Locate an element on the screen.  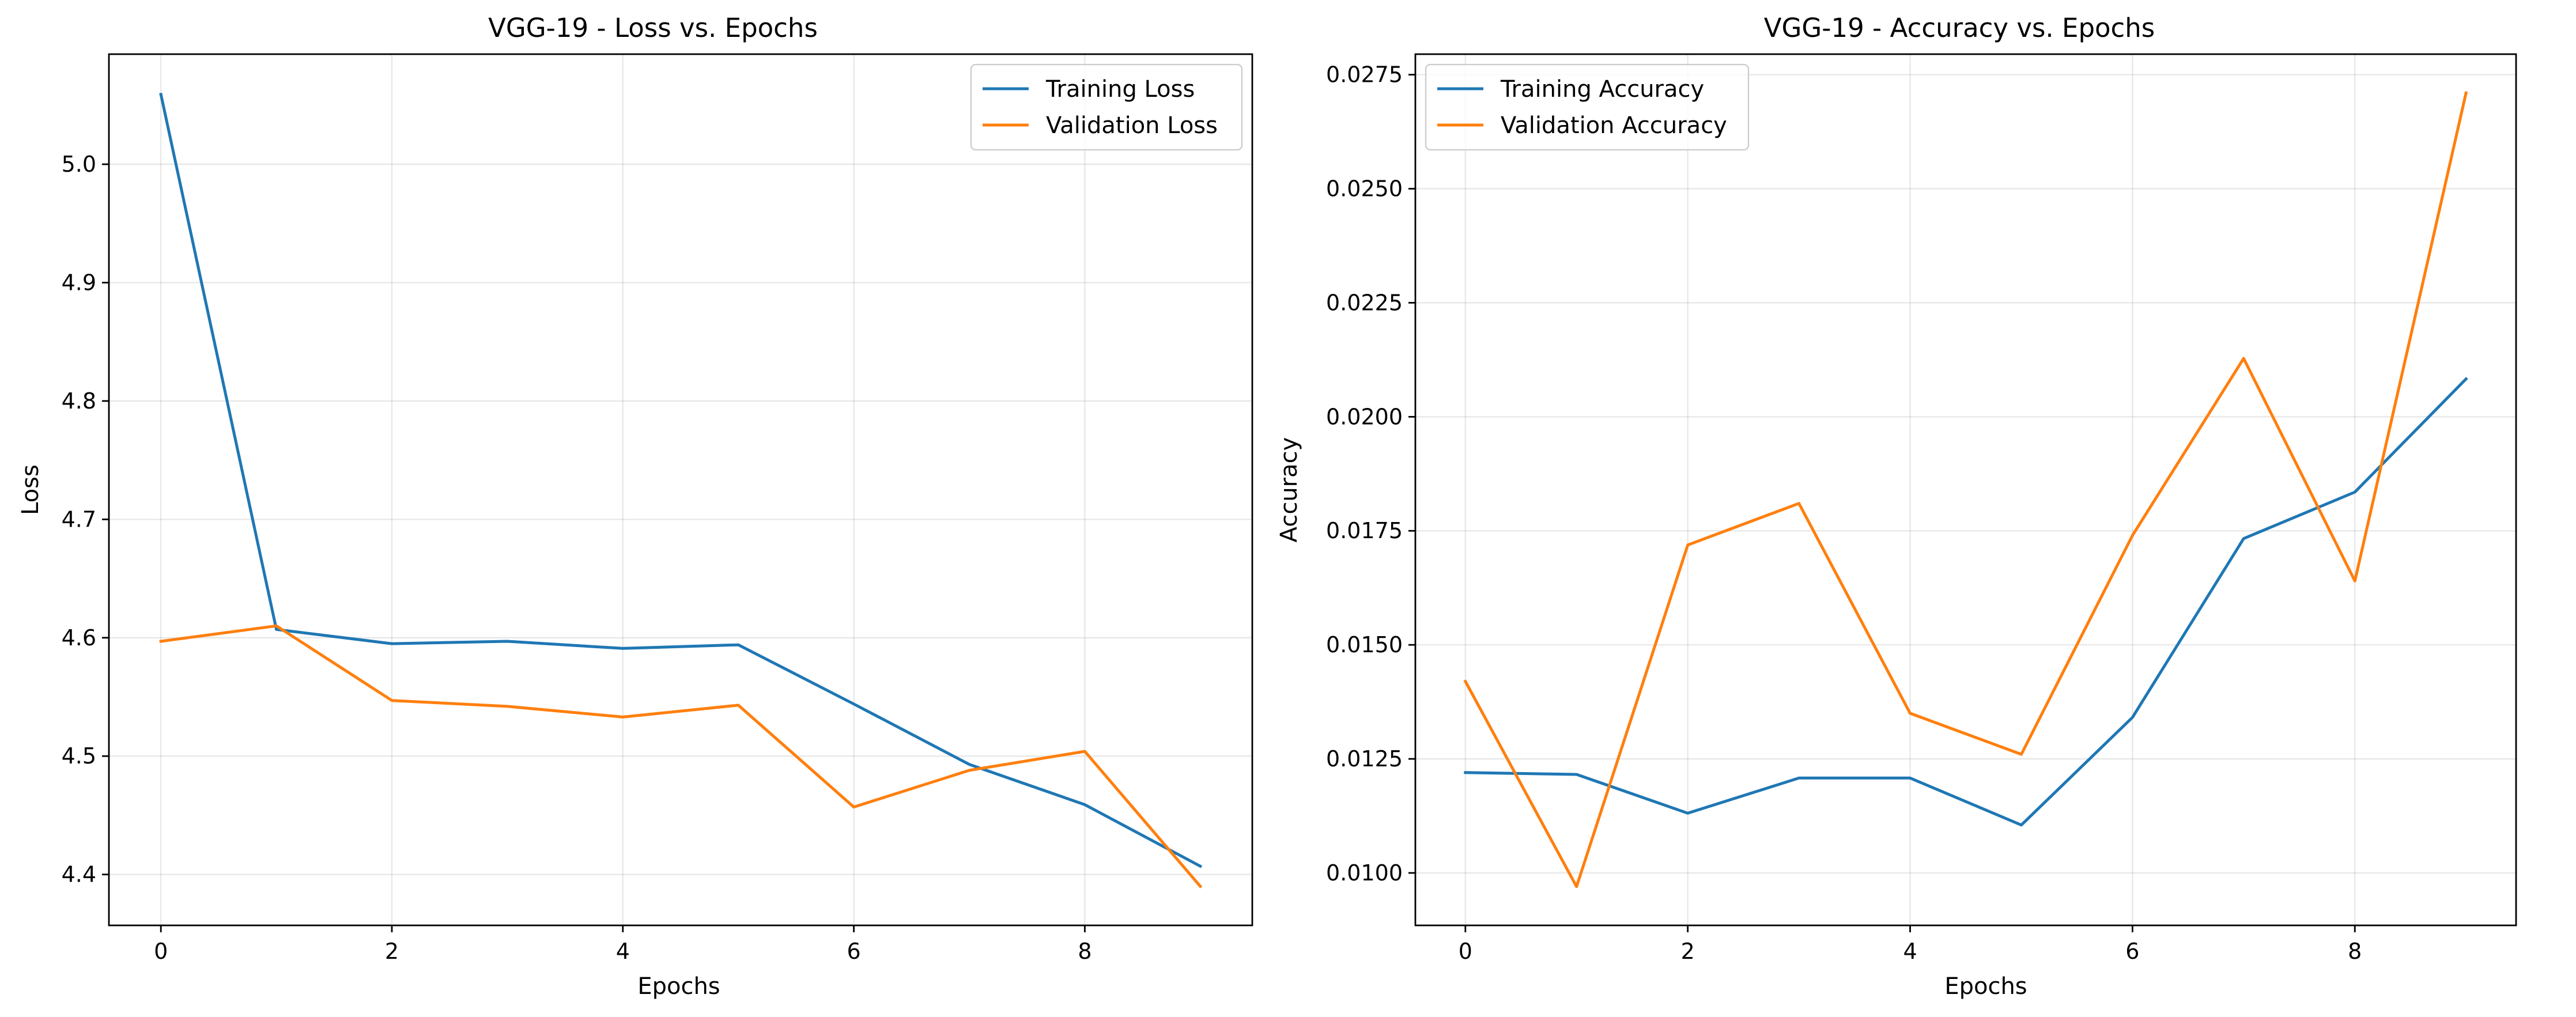
loss-chart-legend: Training Loss Validation Loss is located at coordinates (1106, 107).